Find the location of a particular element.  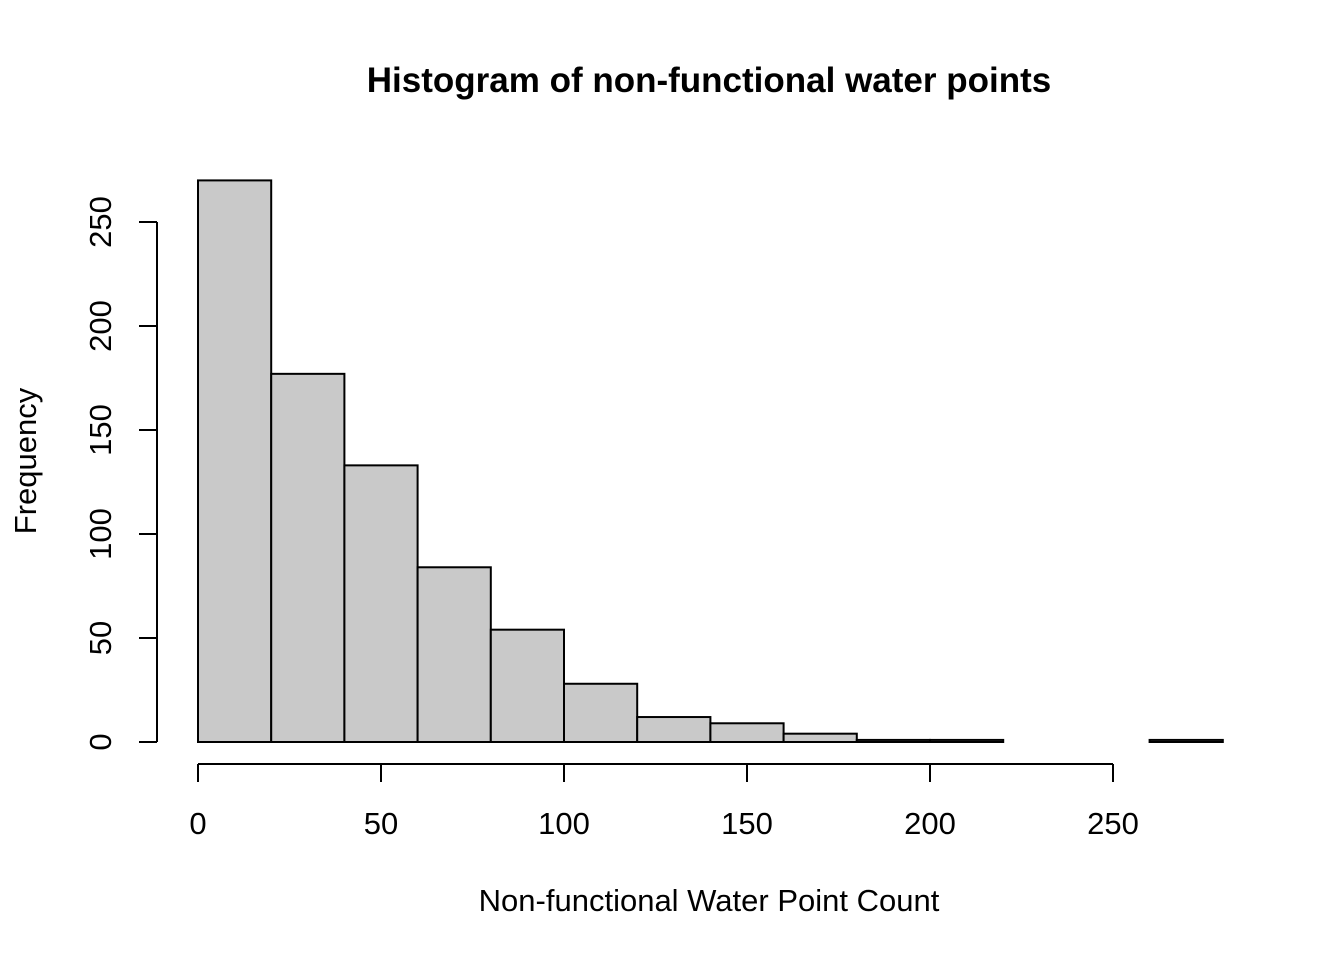

x-tick-label-0: 0 is located at coordinates (197, 823).